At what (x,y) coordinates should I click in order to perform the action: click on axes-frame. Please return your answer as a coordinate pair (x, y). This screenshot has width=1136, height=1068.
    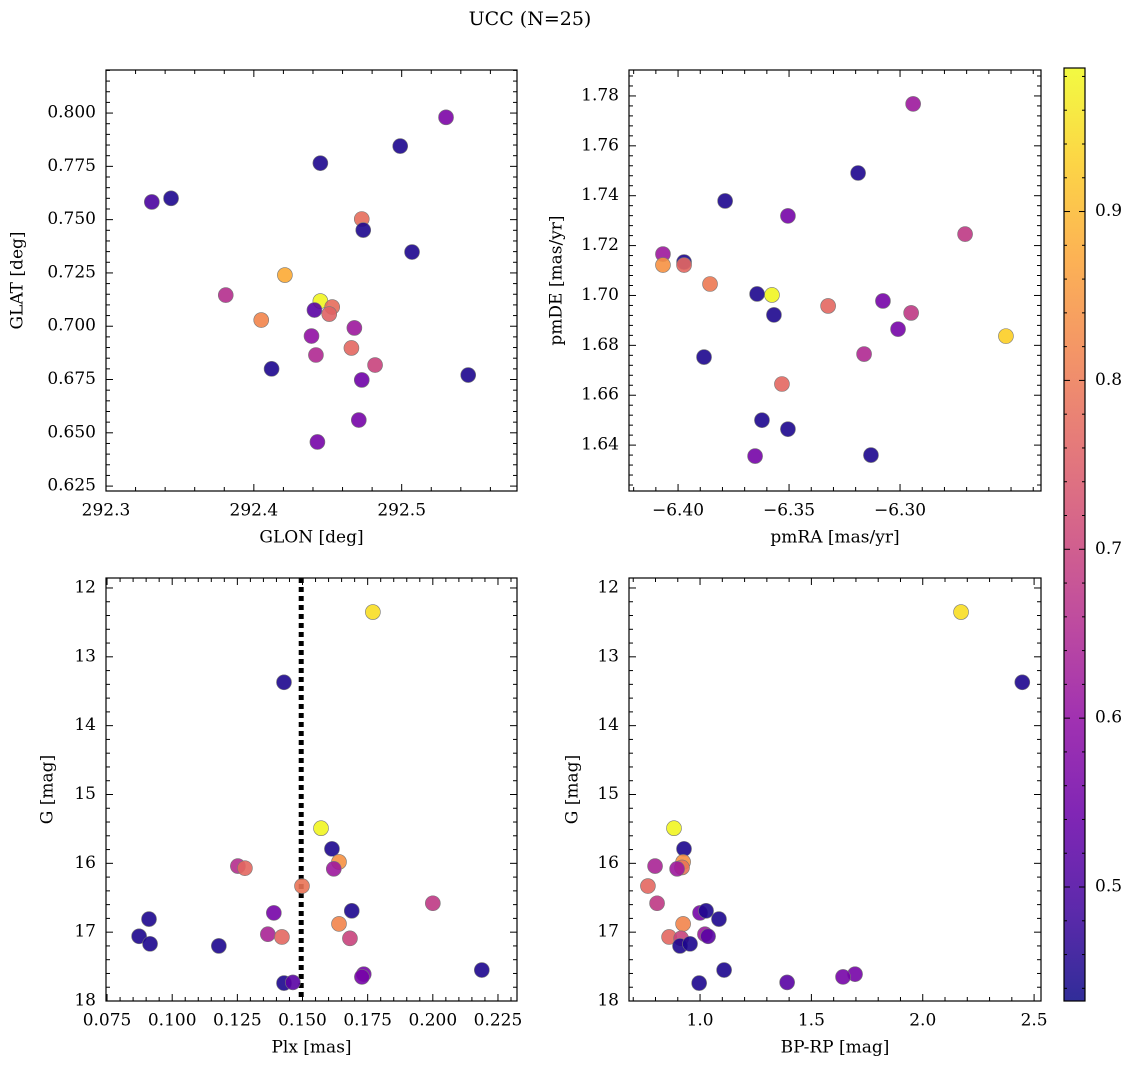
    Looking at the image, I should click on (835, 280).